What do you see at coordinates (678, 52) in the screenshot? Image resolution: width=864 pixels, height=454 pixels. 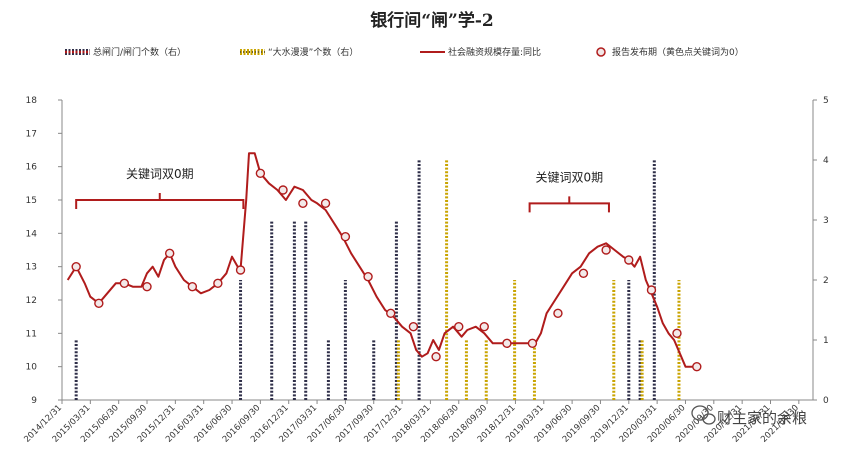 I see `legend-item-marker: 报告发布期（黄色点关键词为0）` at bounding box center [678, 52].